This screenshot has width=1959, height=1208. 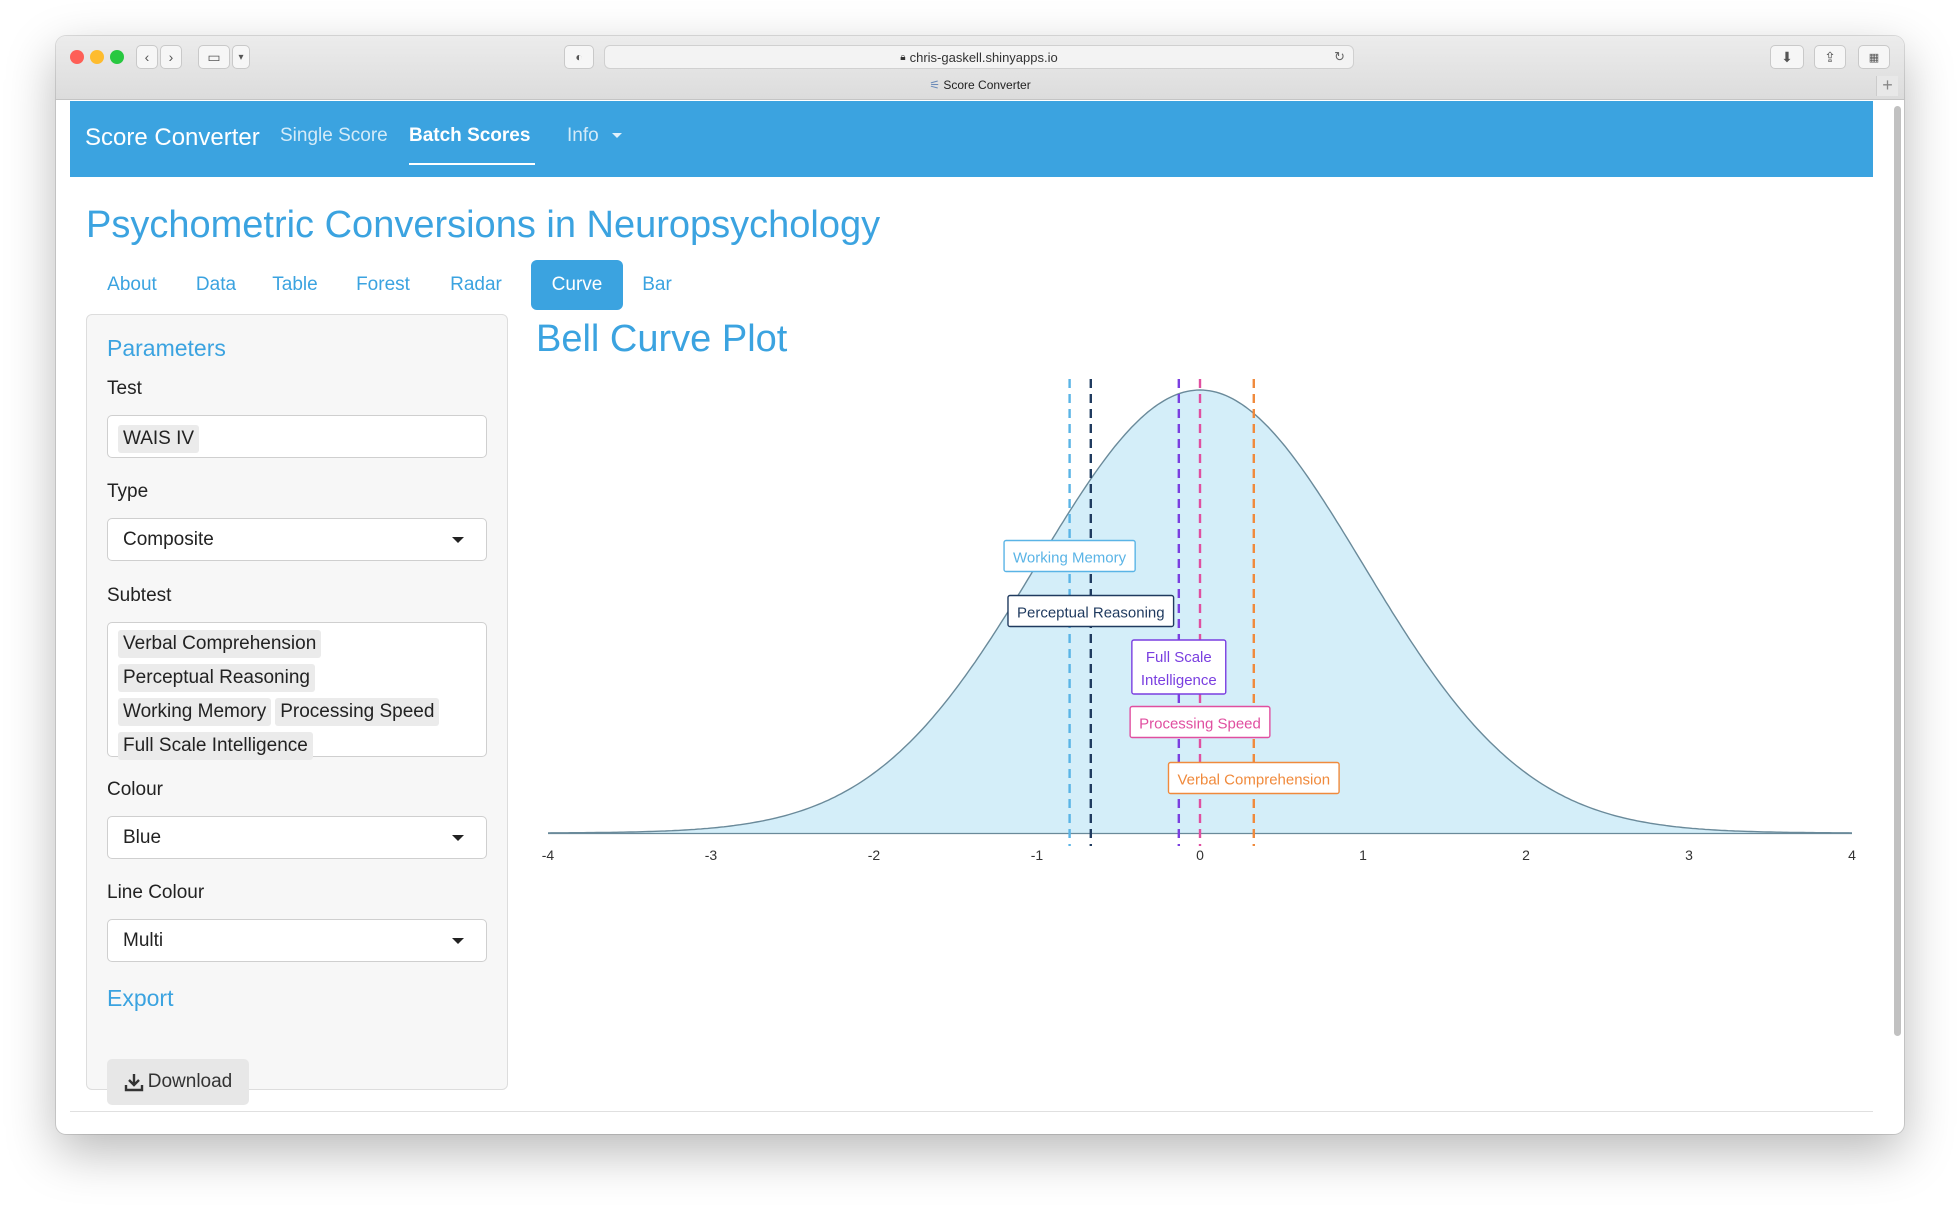 What do you see at coordinates (172, 137) in the screenshot?
I see `navbar-brand: Score Converter` at bounding box center [172, 137].